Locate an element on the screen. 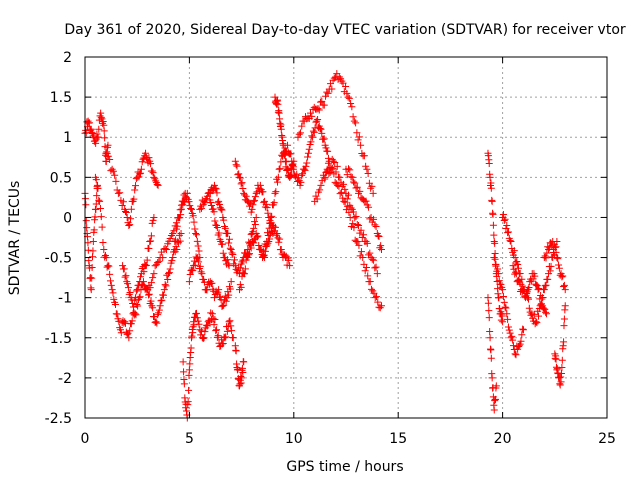 The height and width of the screenshot is (480, 640). x-axis-label: GPS time / hours is located at coordinates (344, 467).